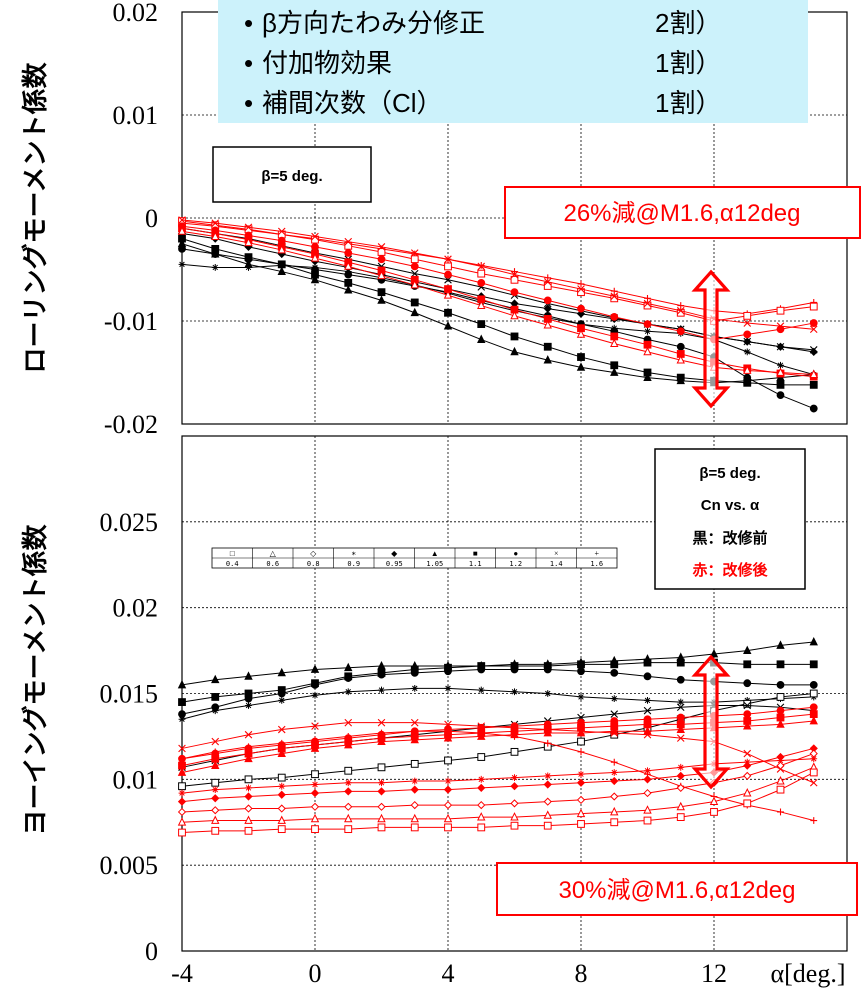  What do you see at coordinates (711, 529) in the screenshot?
I see `arrow-layer` at bounding box center [711, 529].